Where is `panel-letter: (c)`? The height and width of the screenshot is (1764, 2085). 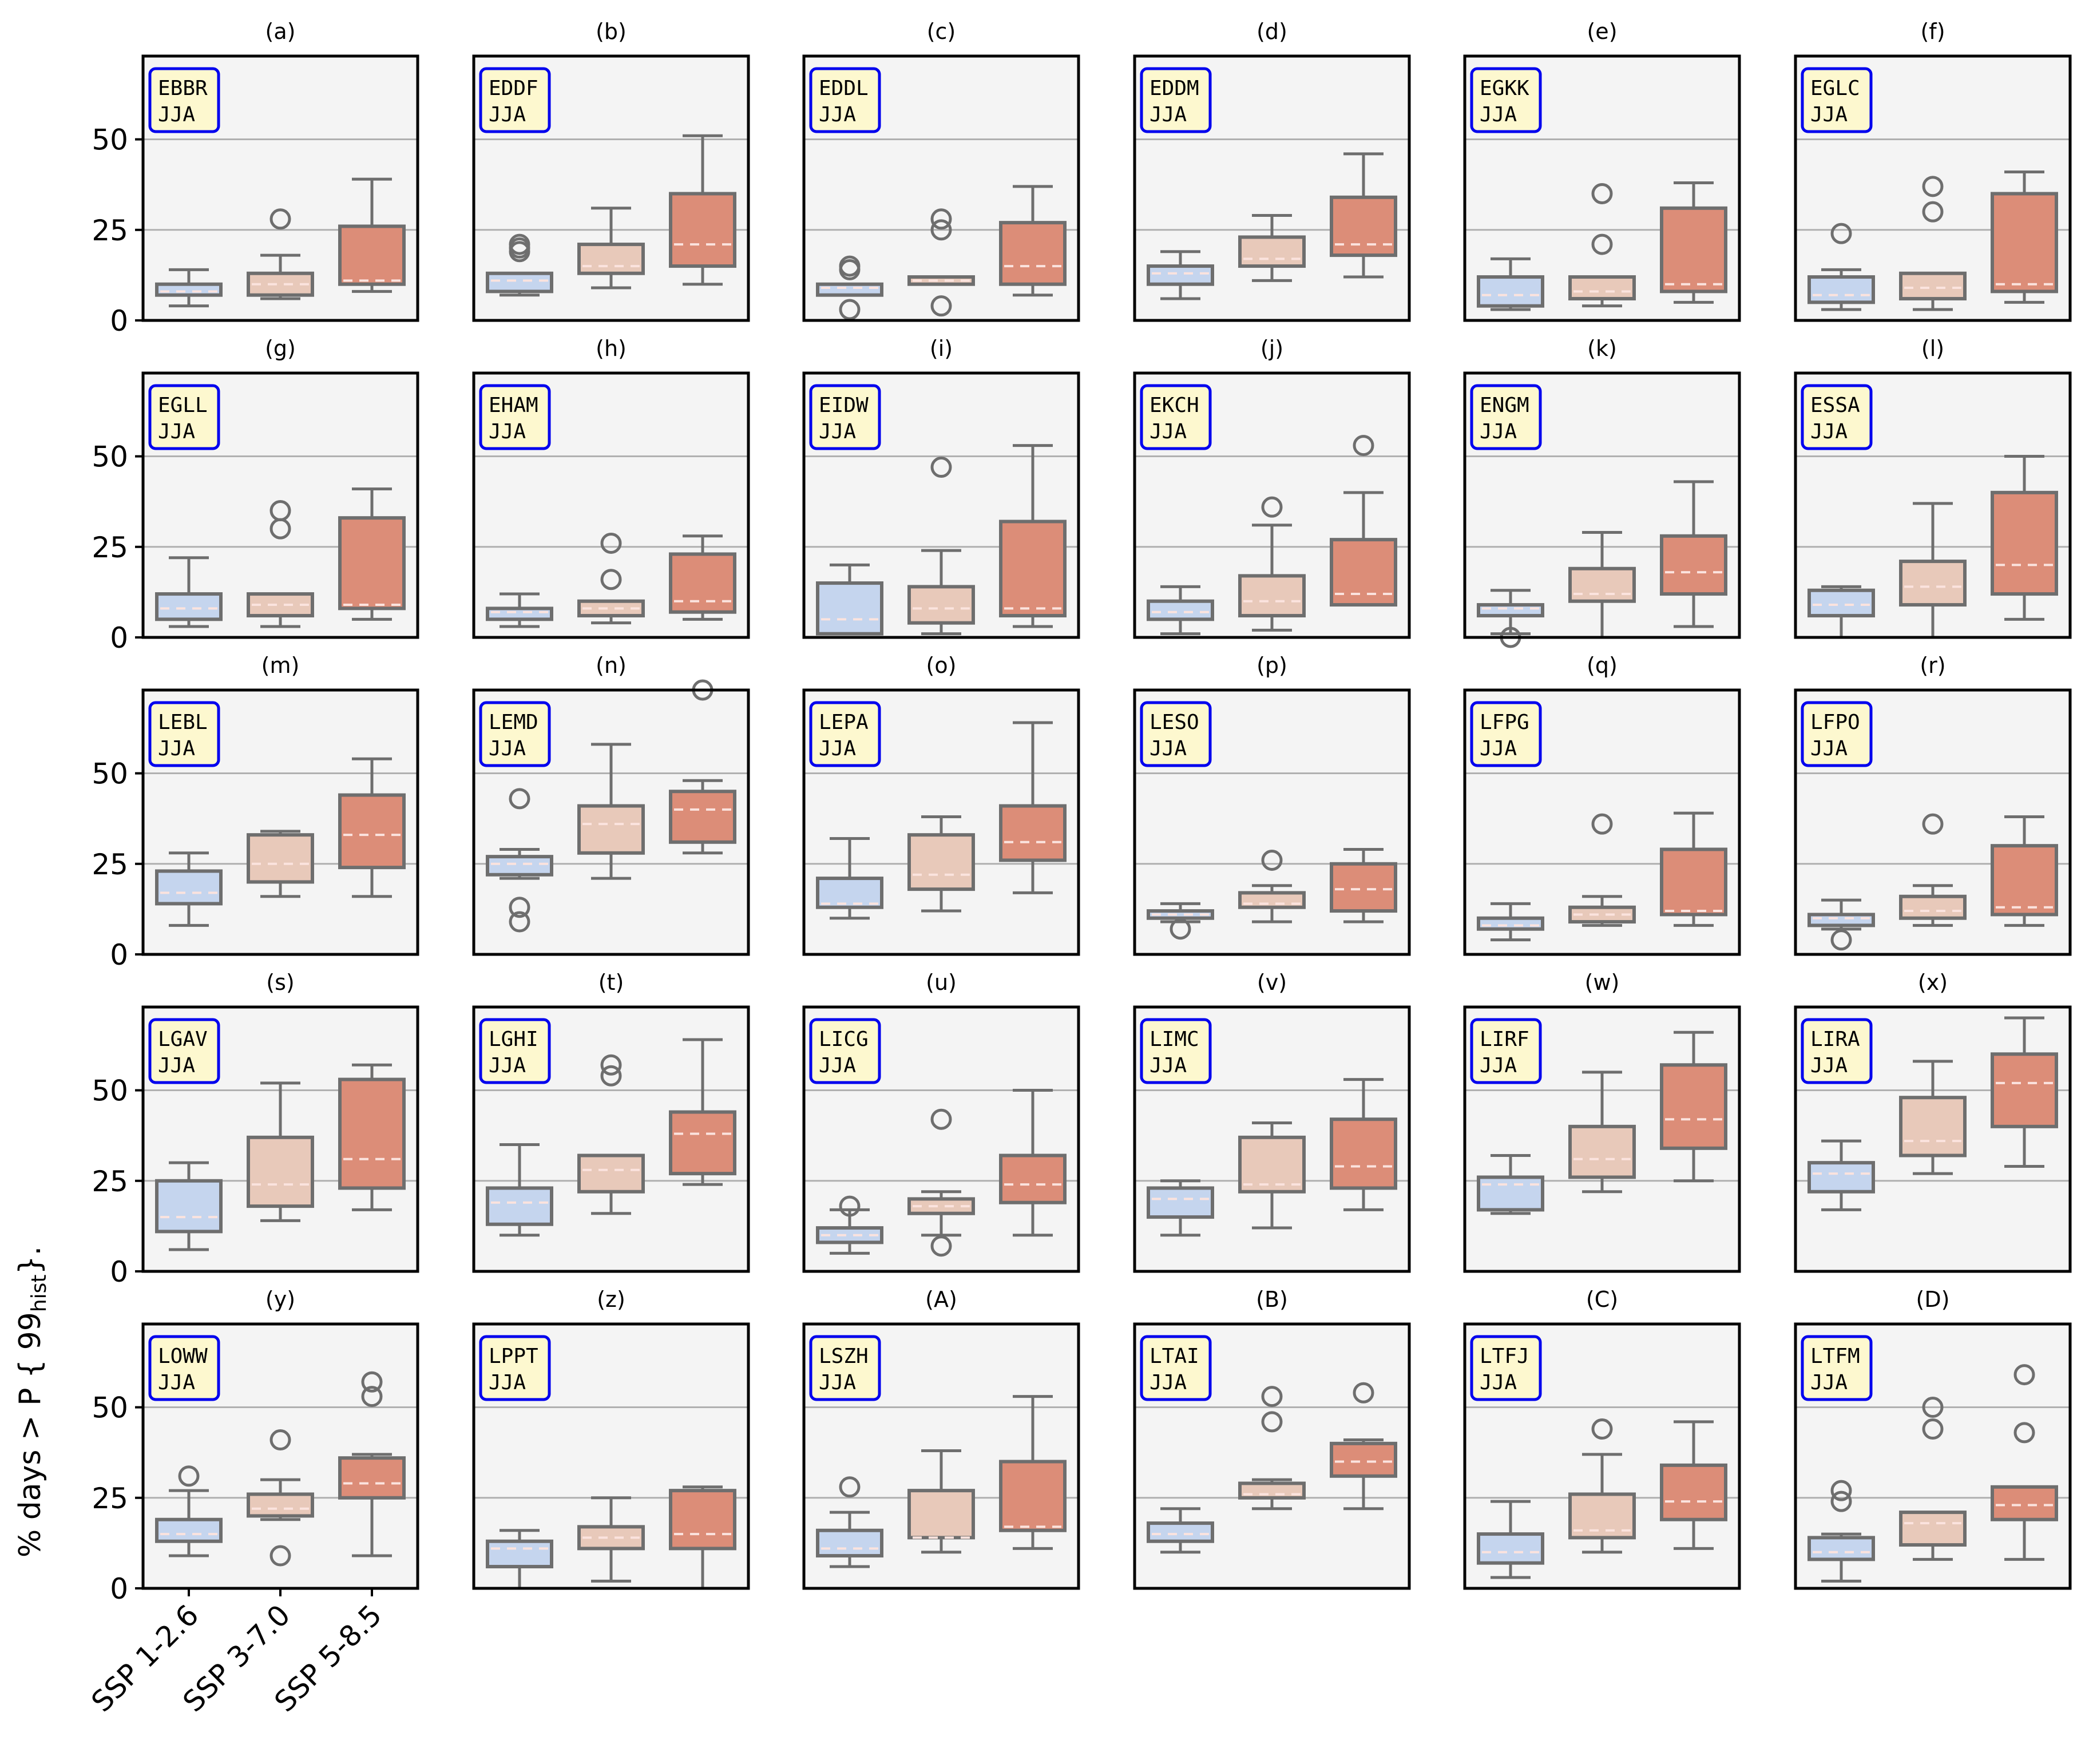
panel-letter: (c) is located at coordinates (941, 31).